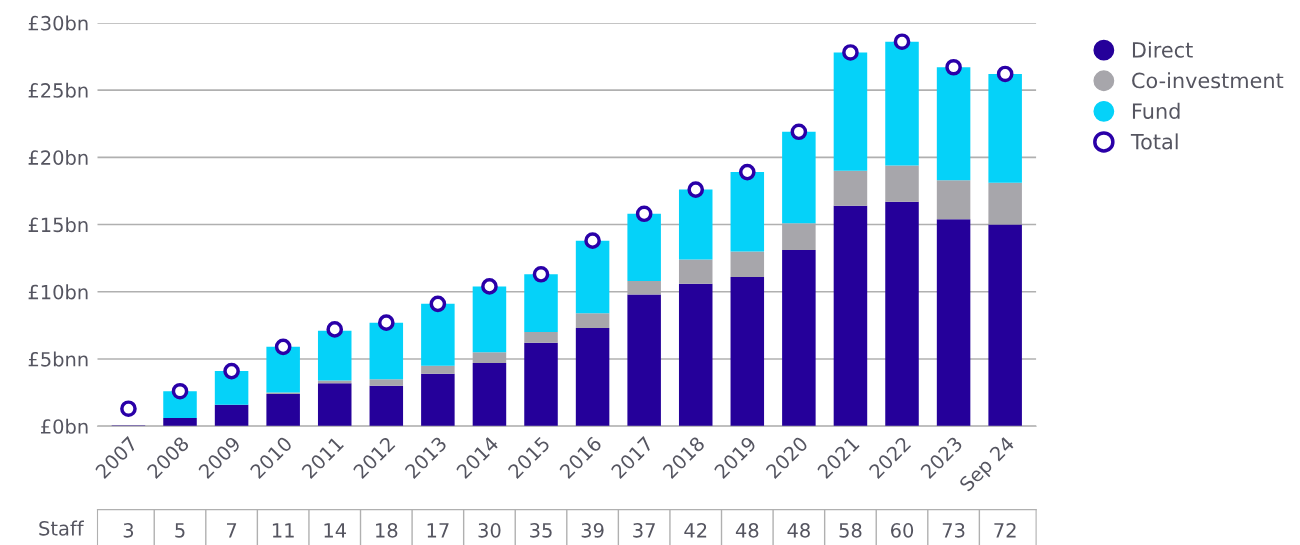 This screenshot has width=1300, height=545. What do you see at coordinates (180, 530) in the screenshot?
I see `data-label: 5` at bounding box center [180, 530].